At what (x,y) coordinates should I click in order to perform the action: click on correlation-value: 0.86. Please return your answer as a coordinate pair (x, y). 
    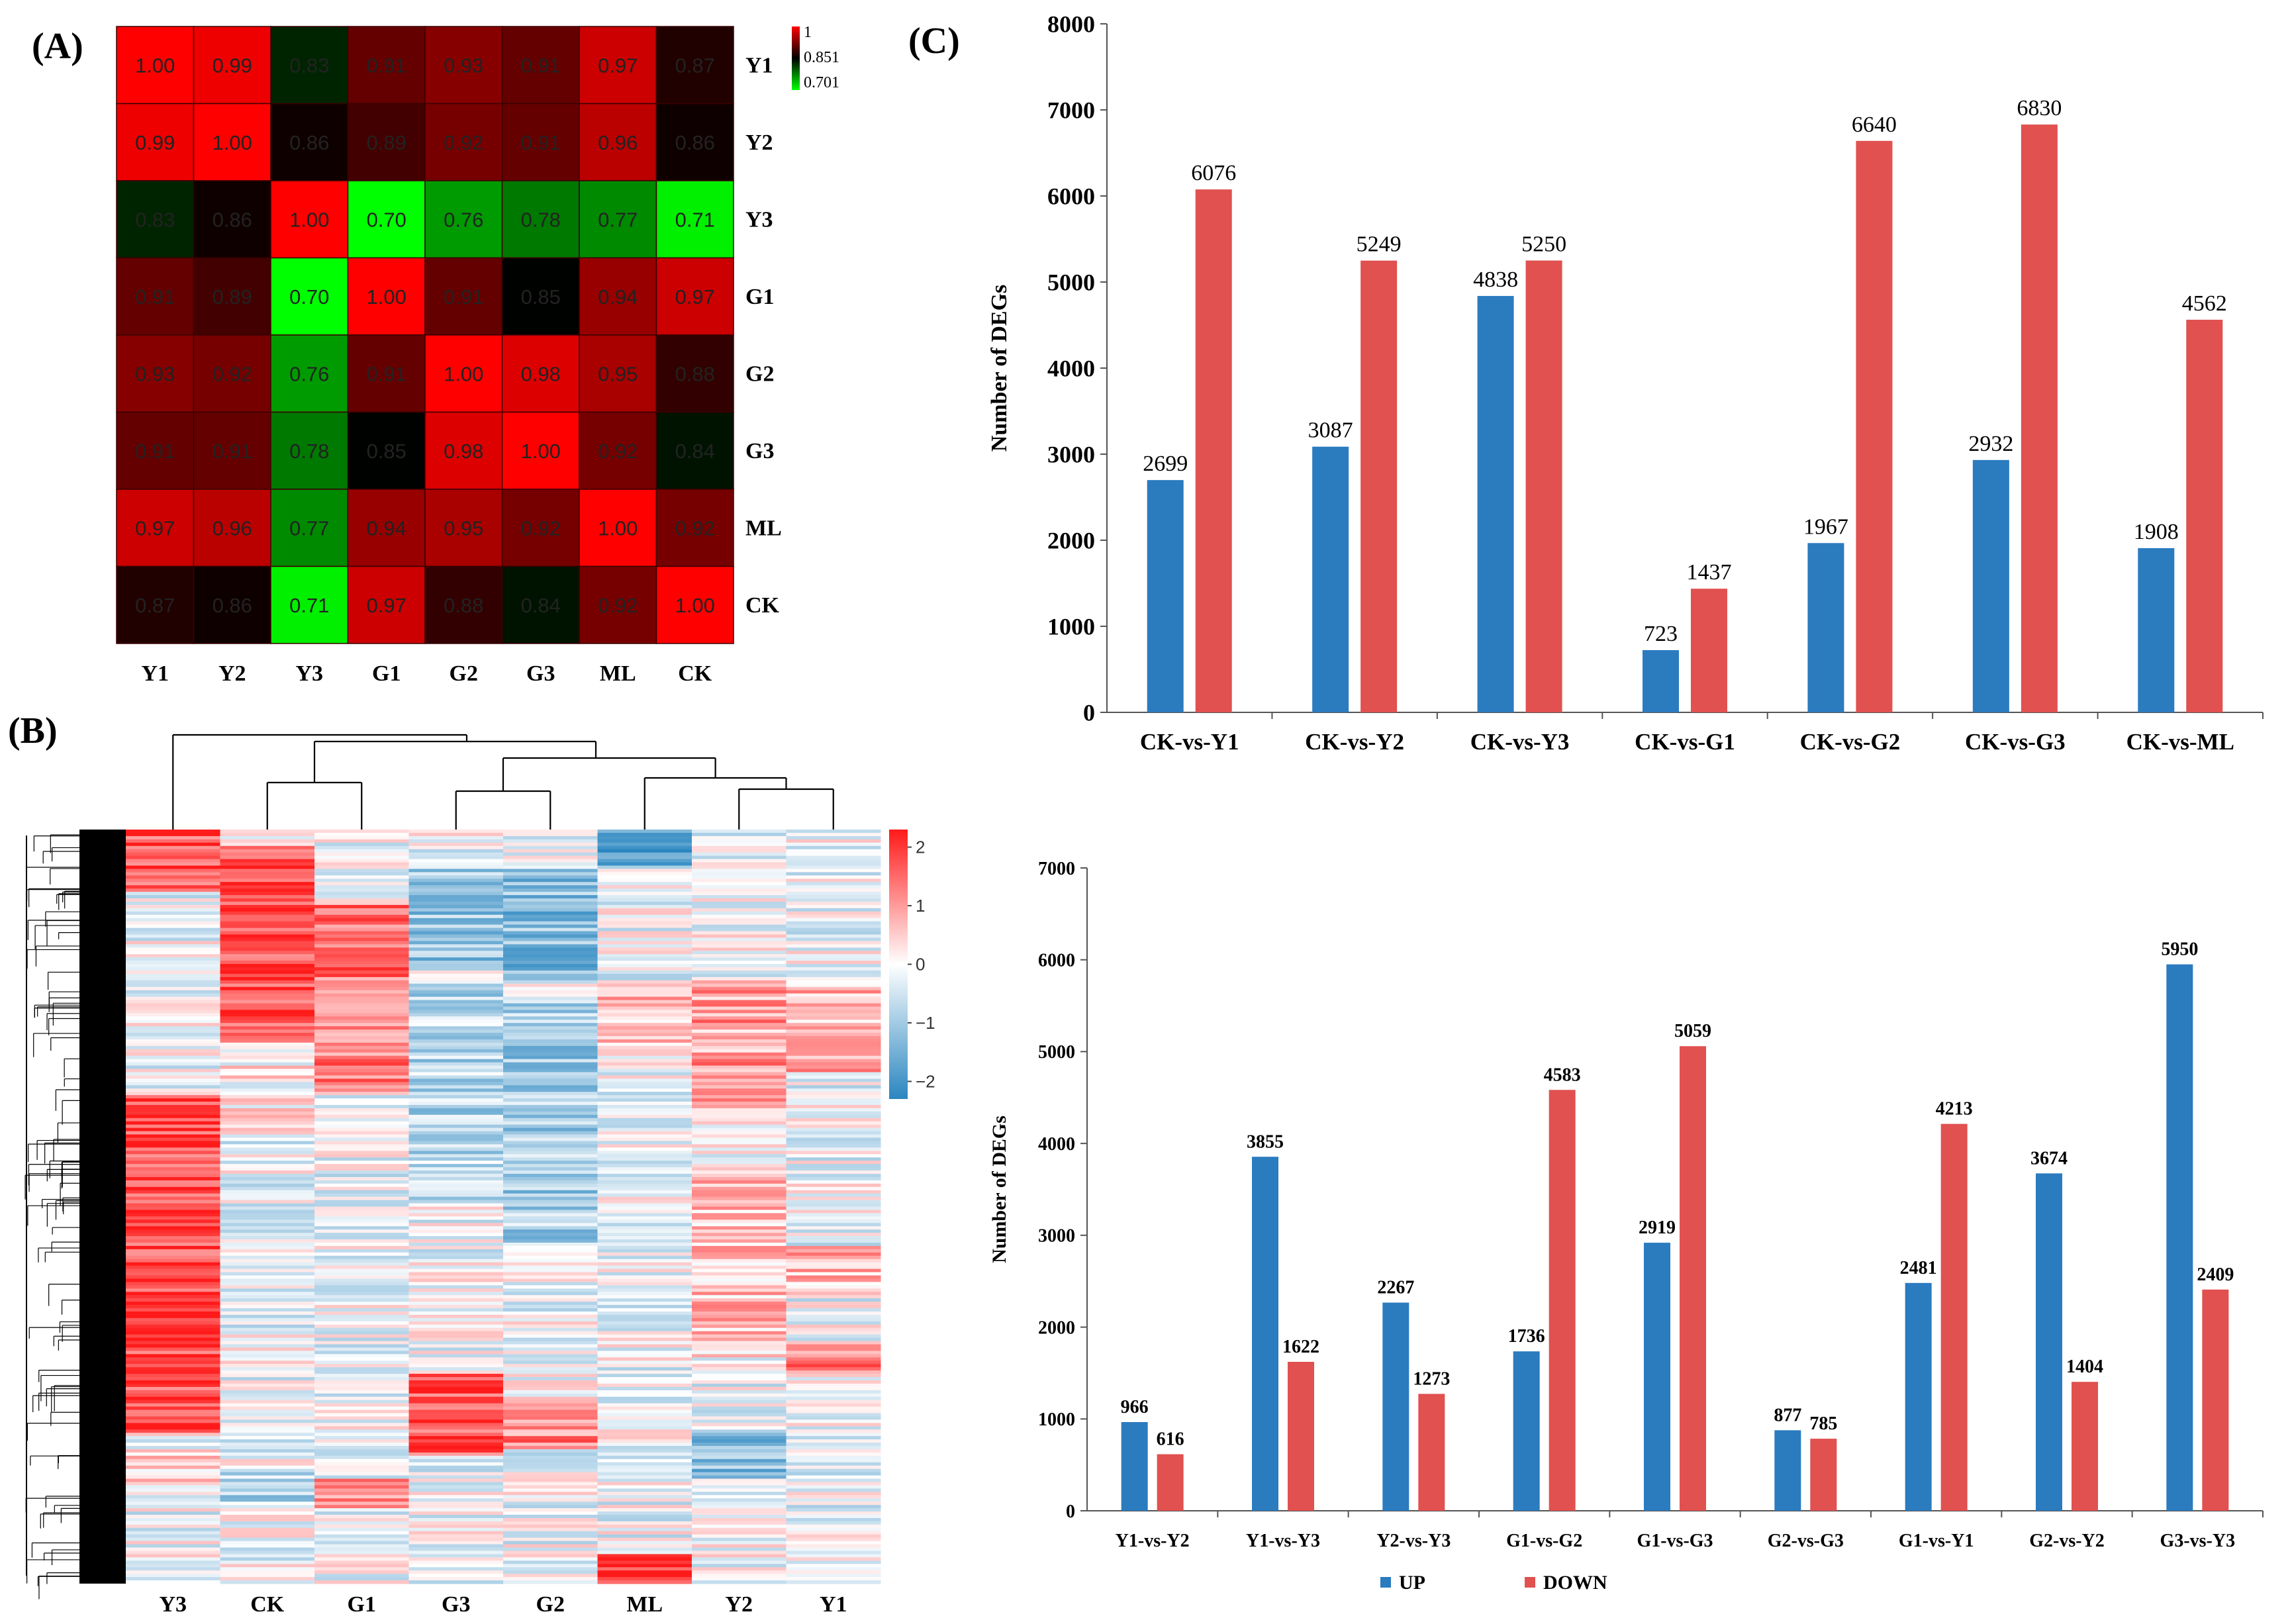
    Looking at the image, I should click on (232, 605).